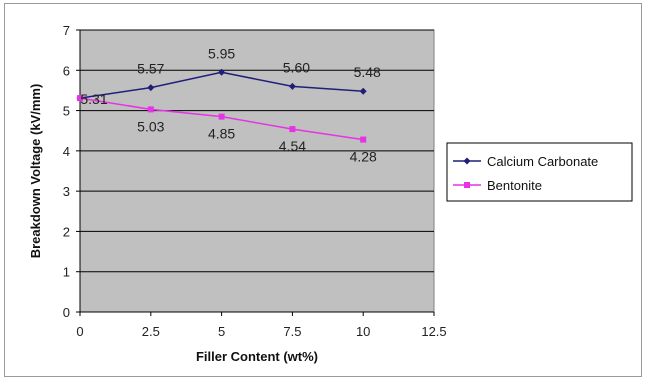 Image resolution: width=647 pixels, height=381 pixels. I want to click on data-label: 5.48, so click(367, 72).